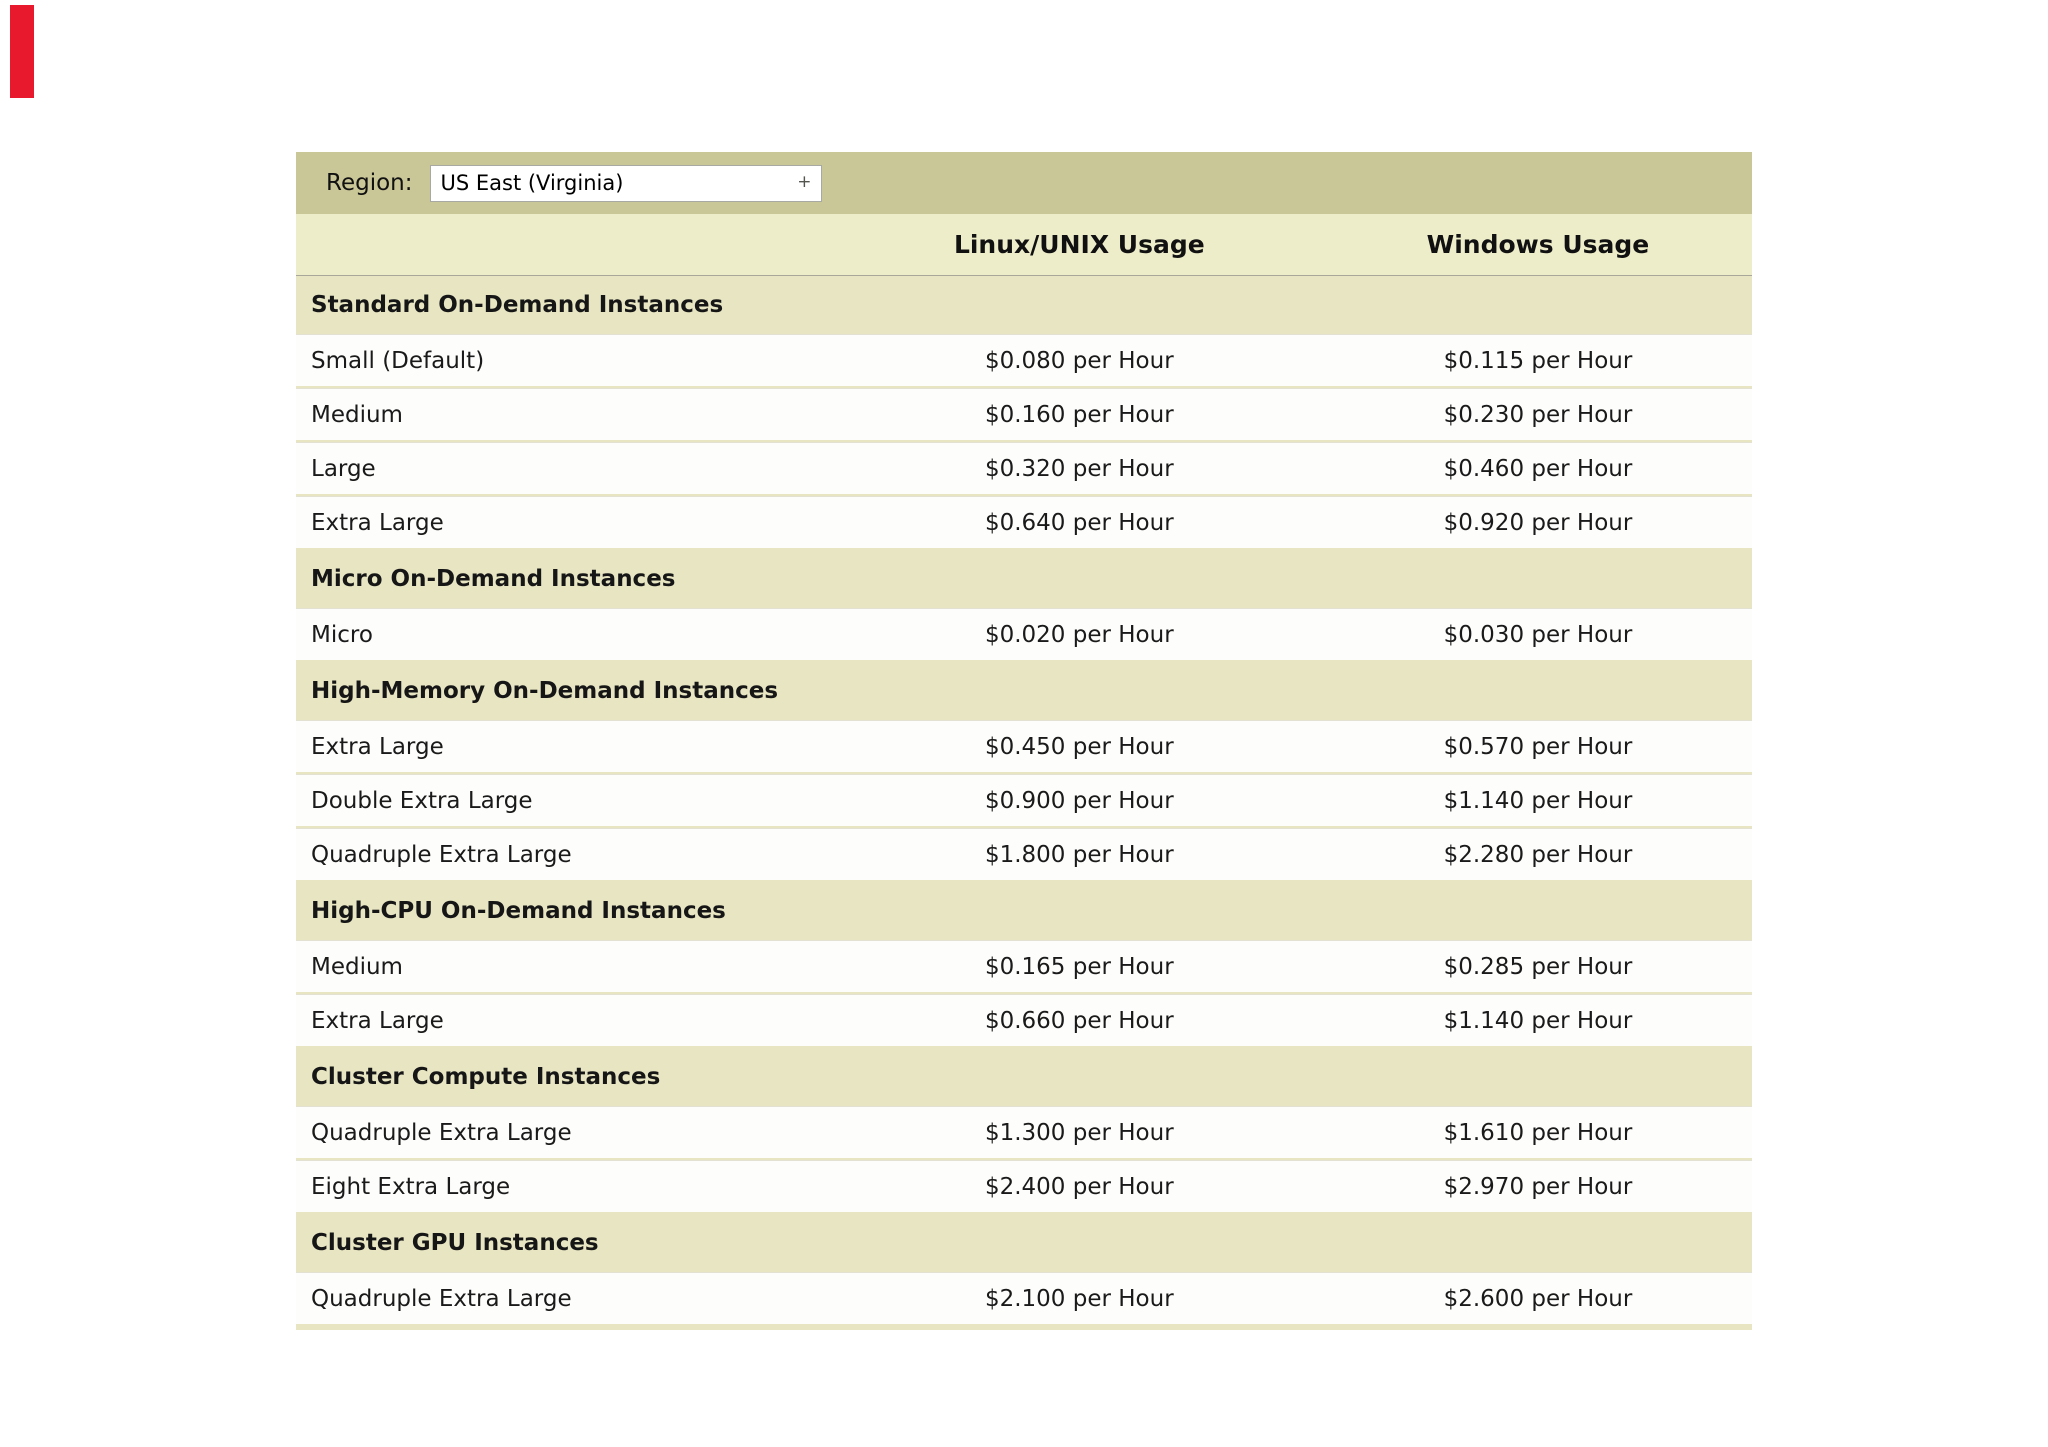  What do you see at coordinates (342, 634) in the screenshot?
I see `instance-name-cell: Micro` at bounding box center [342, 634].